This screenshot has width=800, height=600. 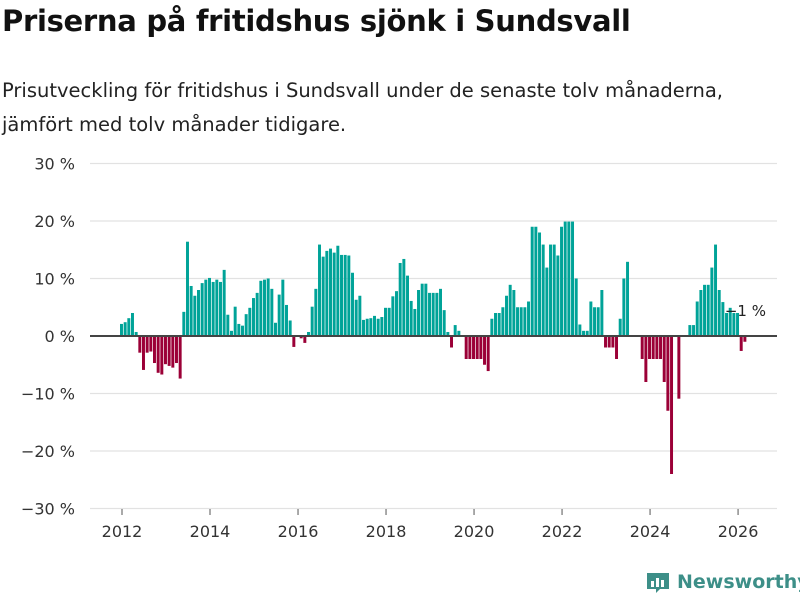 What do you see at coordinates (48, 394) in the screenshot?
I see `y-tick-label: −10 %` at bounding box center [48, 394].